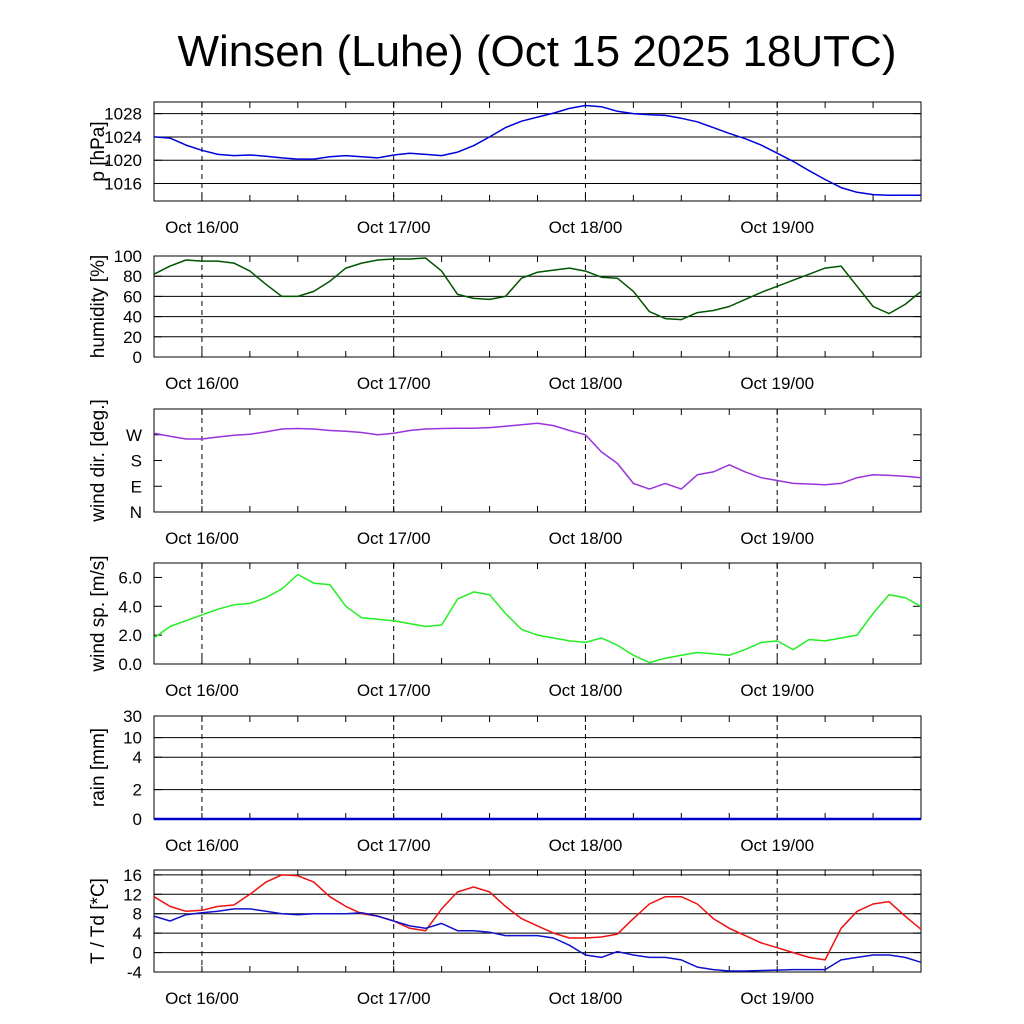  I want to click on date-label-temperature-3: Oct 19/00, so click(777, 998).